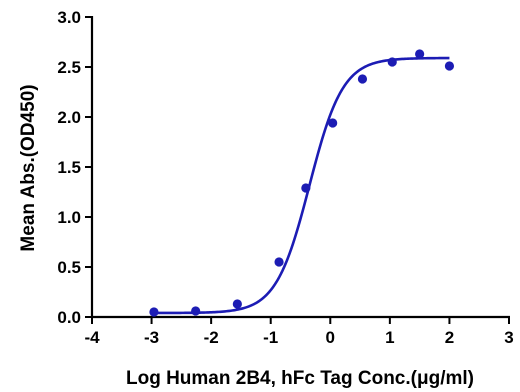  What do you see at coordinates (92, 337) in the screenshot?
I see `x-tick-label: -4` at bounding box center [92, 337].